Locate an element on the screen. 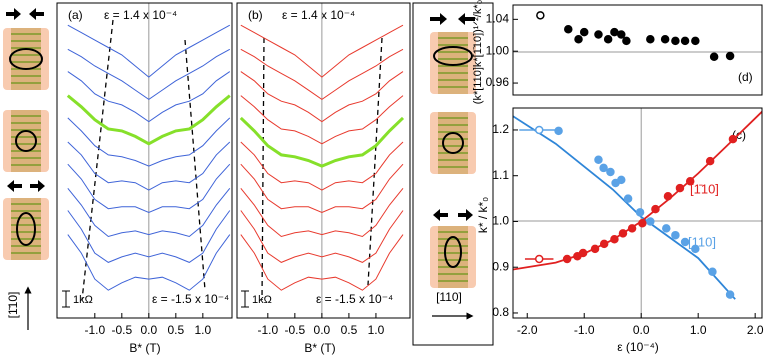 Image resolution: width=764 pixels, height=357 pixels. y-axis-label: (k*[110]k*[1̄10])¹ᐟ²/k*₀ is located at coordinates (478, 52).